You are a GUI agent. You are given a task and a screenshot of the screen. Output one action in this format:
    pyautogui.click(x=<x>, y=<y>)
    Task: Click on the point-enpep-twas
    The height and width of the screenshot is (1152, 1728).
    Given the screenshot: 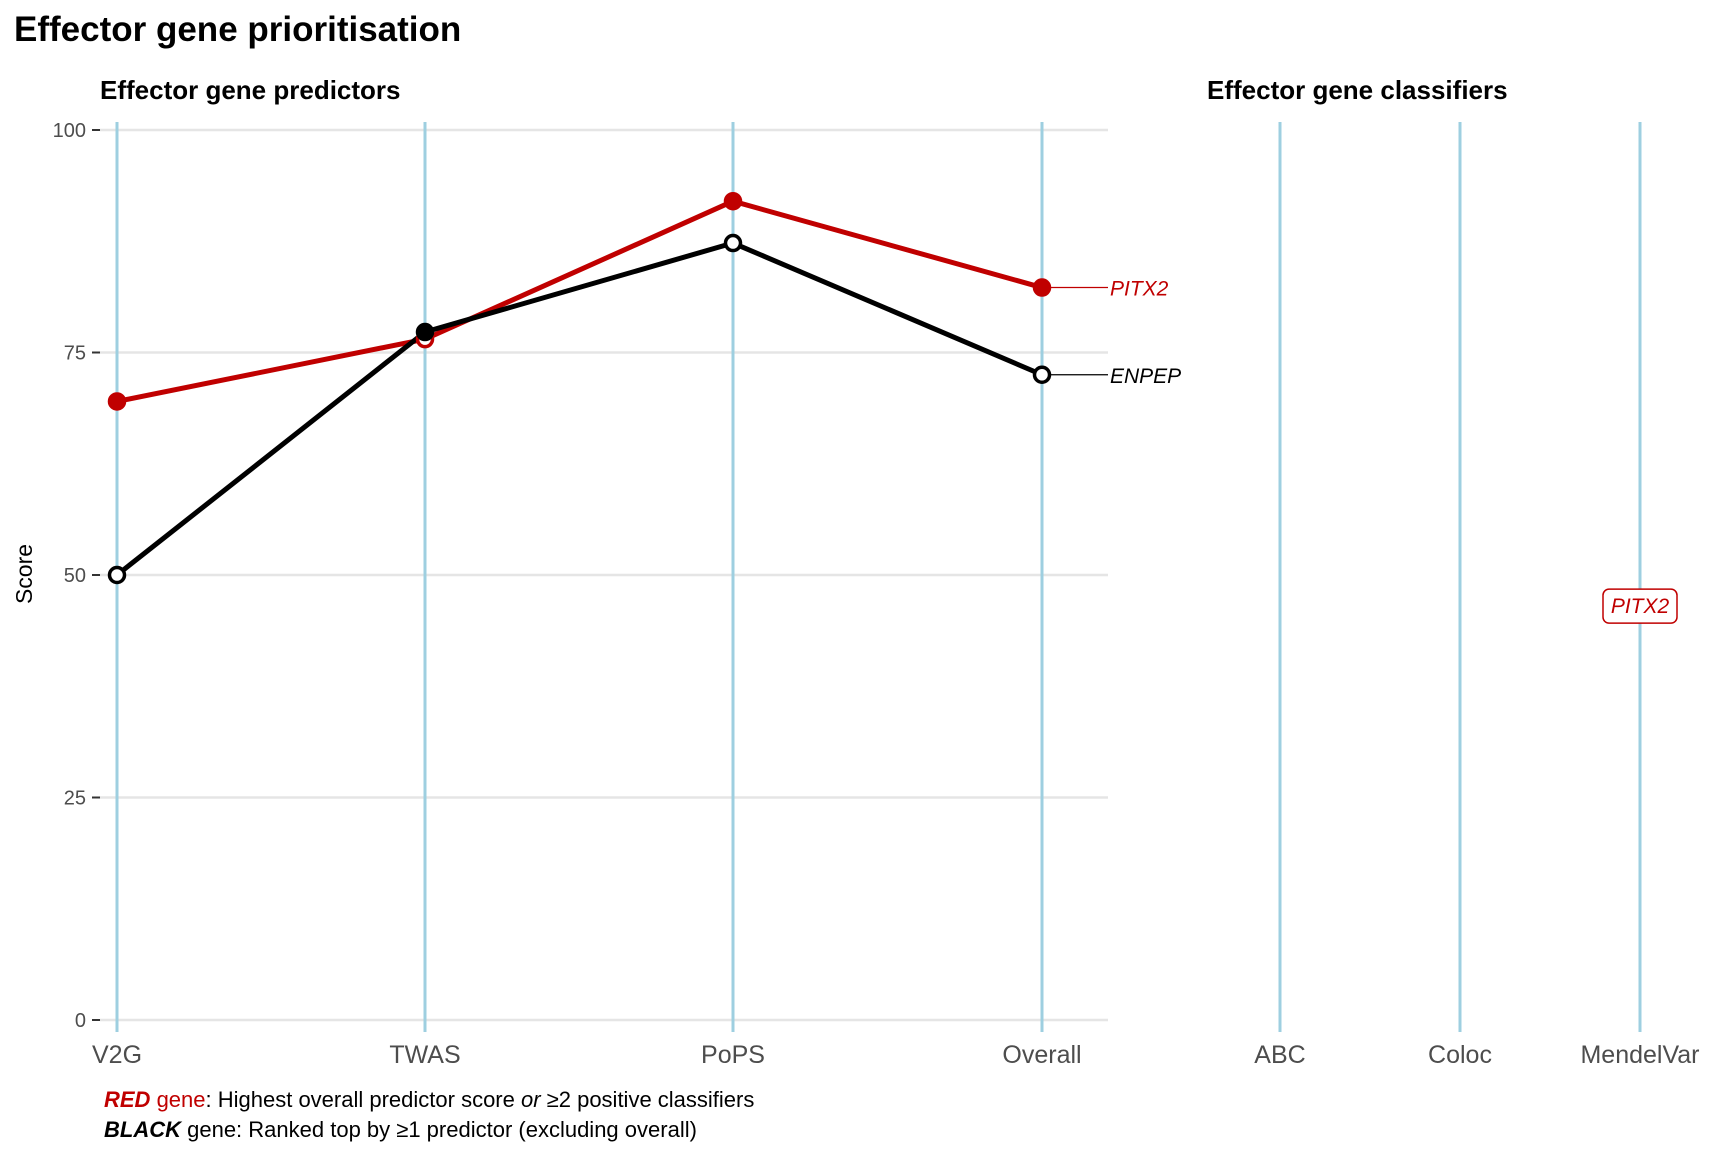 What is the action you would take?
    pyautogui.click(x=425, y=332)
    